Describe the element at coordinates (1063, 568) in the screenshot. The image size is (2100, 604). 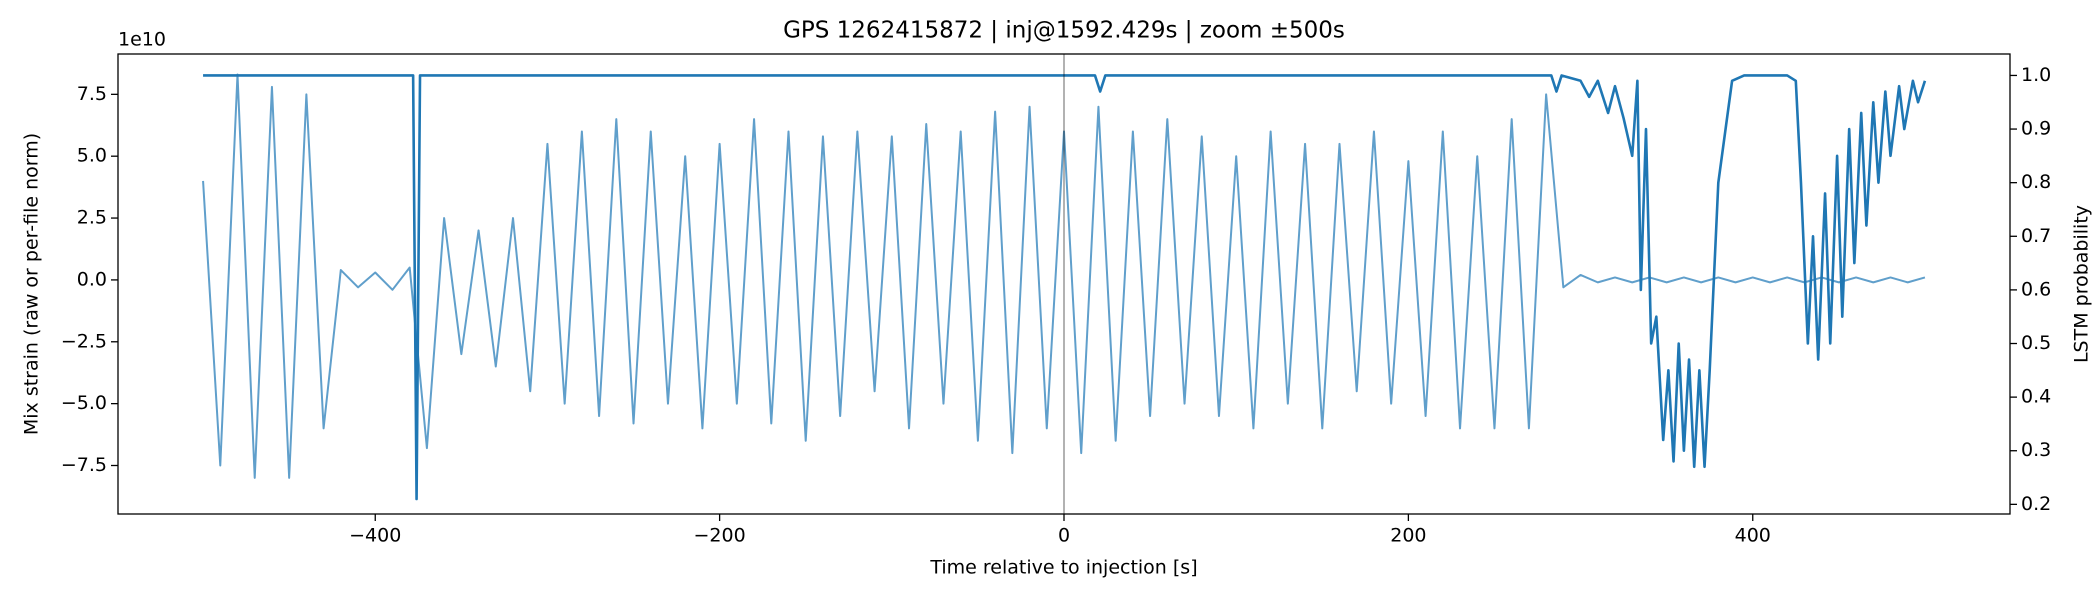
I see `x-axis-label: Time relative to injection [s]` at that location.